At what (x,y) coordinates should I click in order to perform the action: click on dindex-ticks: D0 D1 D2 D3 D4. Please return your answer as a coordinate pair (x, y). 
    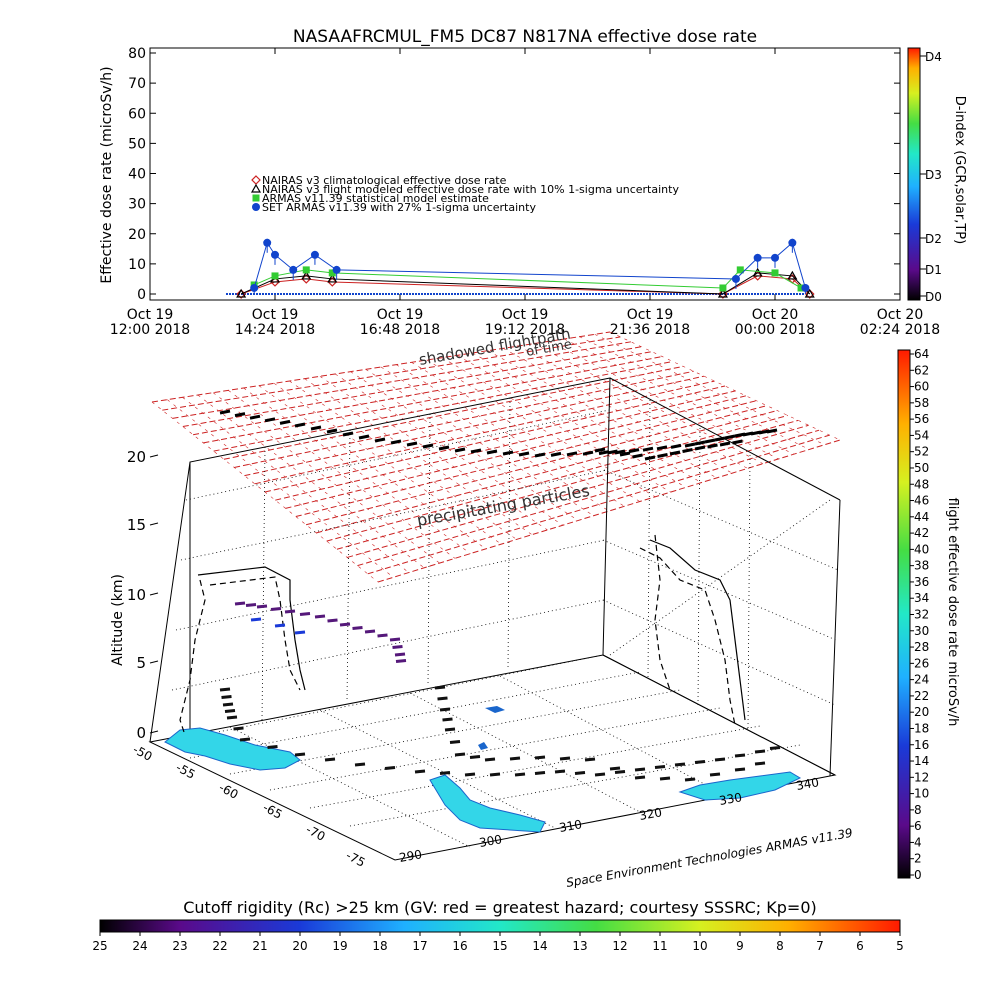
    Looking at the image, I should click on (931, 177).